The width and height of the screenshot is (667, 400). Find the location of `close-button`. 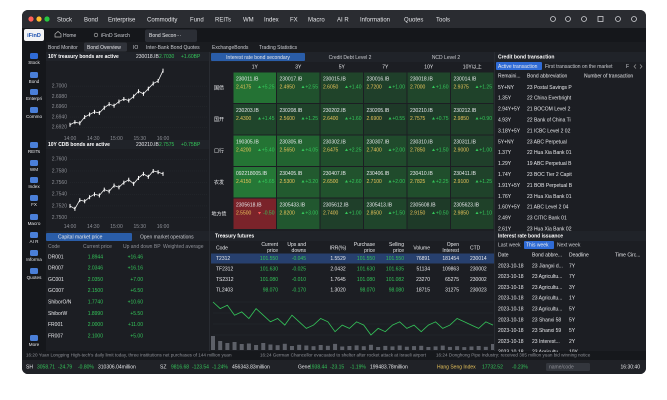

close-button is located at coordinates (31, 19).